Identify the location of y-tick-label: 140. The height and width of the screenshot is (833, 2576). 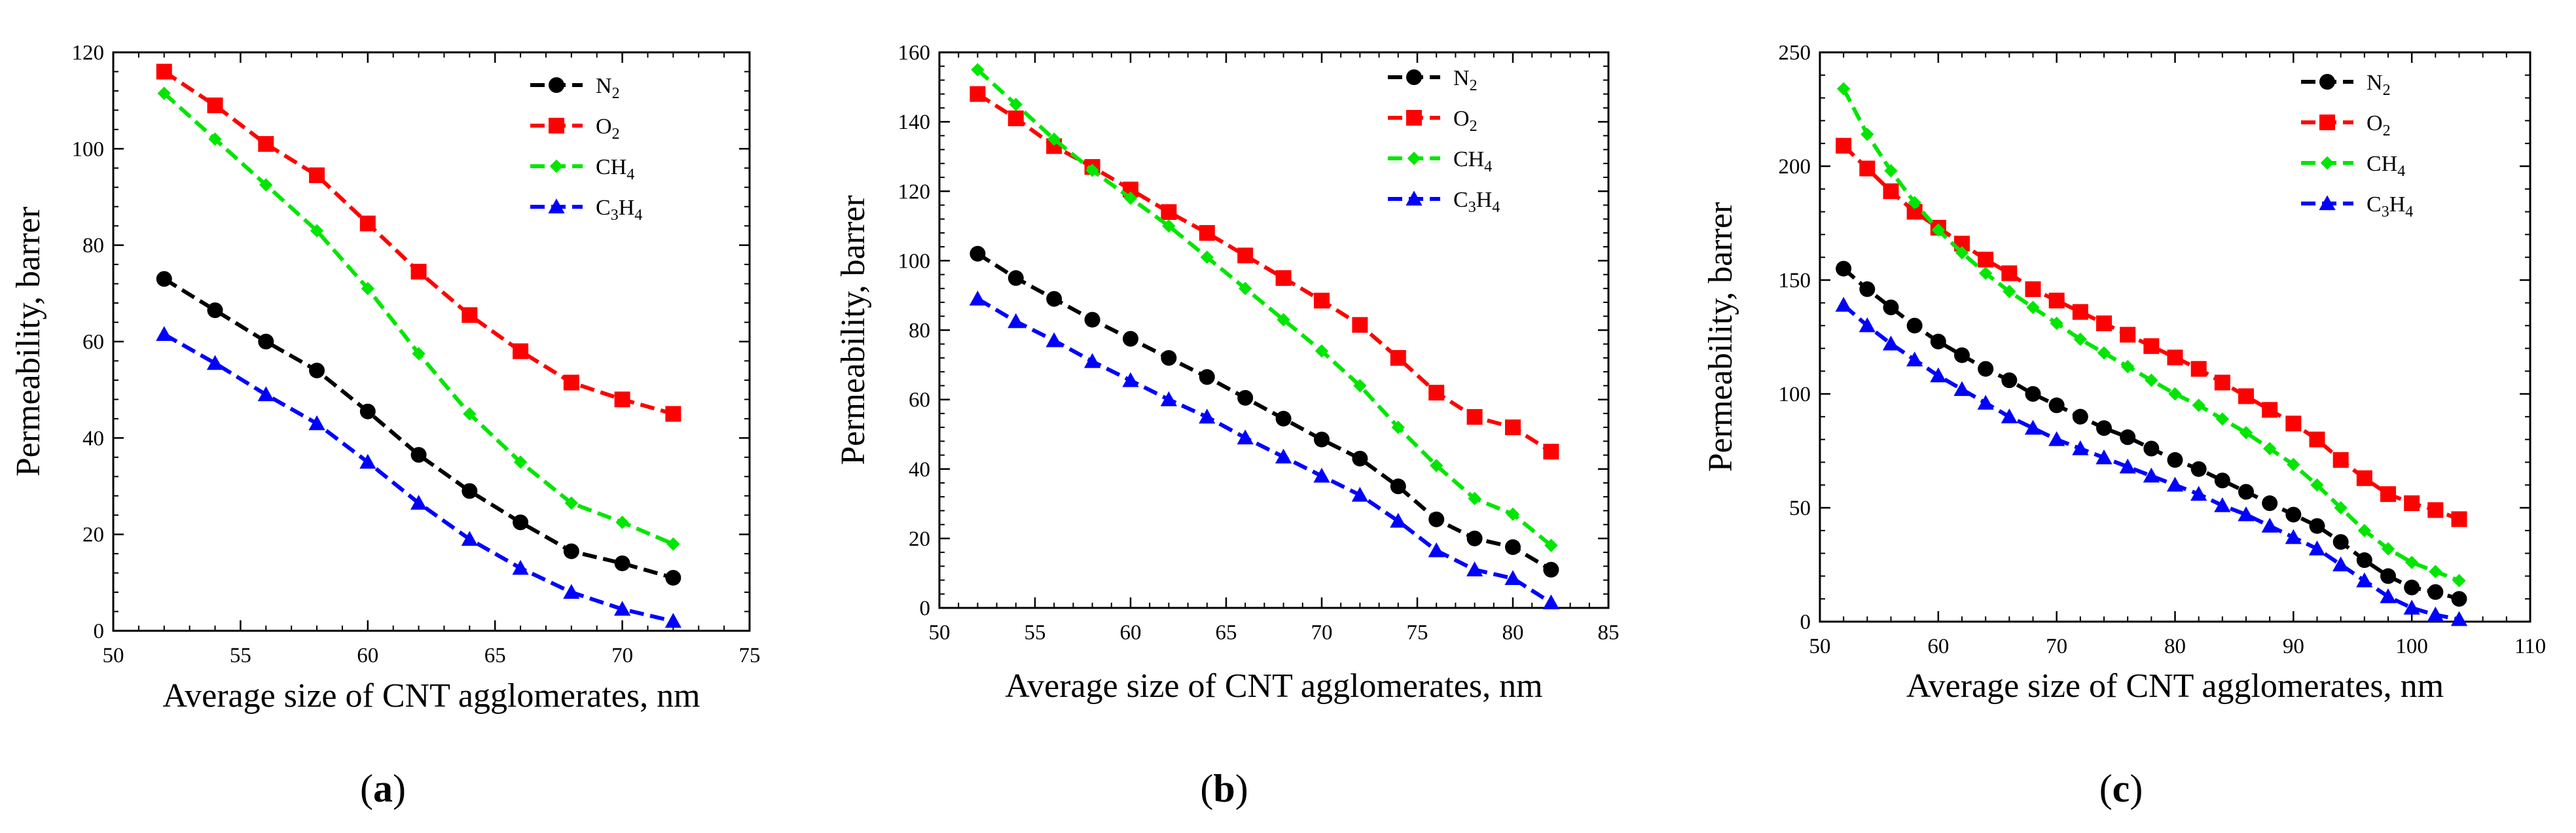
(914, 123).